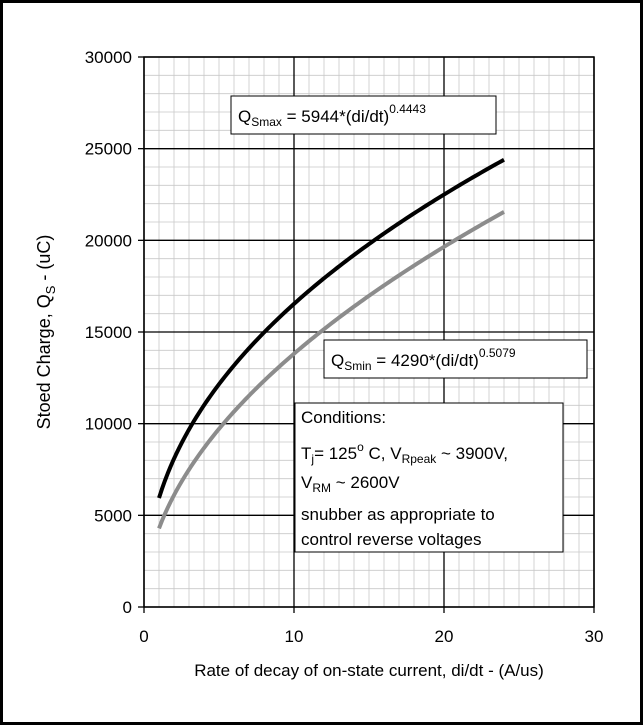 The image size is (643, 725). I want to click on y-tick-label: 0, so click(127, 607).